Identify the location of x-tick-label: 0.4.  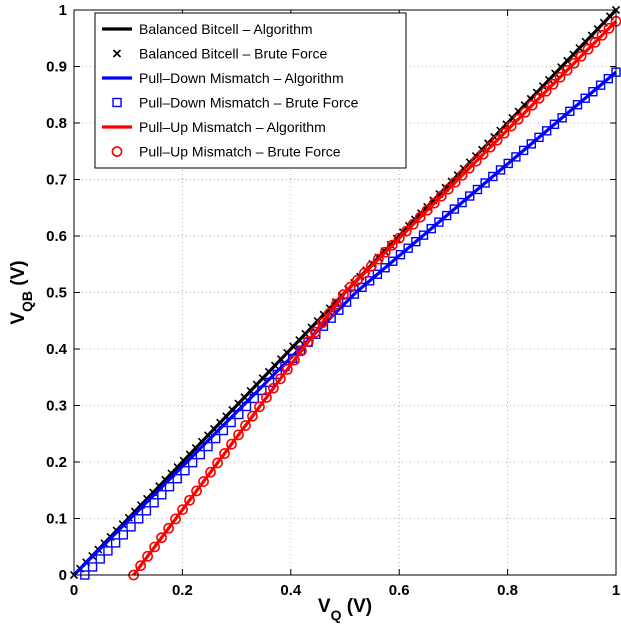
(291, 590).